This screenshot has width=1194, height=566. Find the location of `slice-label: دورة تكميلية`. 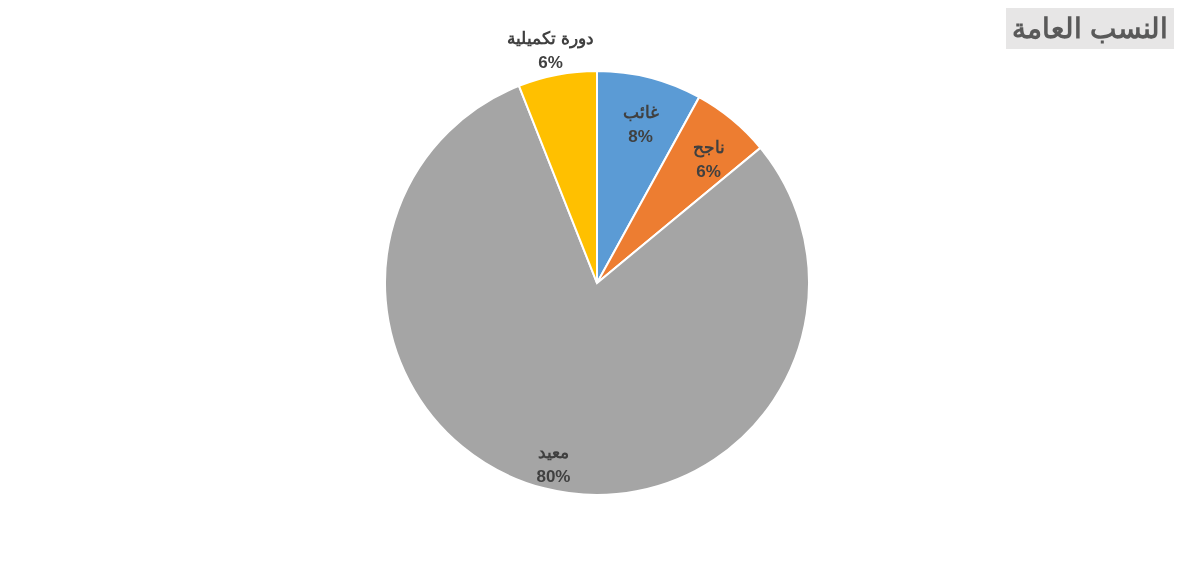

slice-label: دورة تكميلية is located at coordinates (550, 39).